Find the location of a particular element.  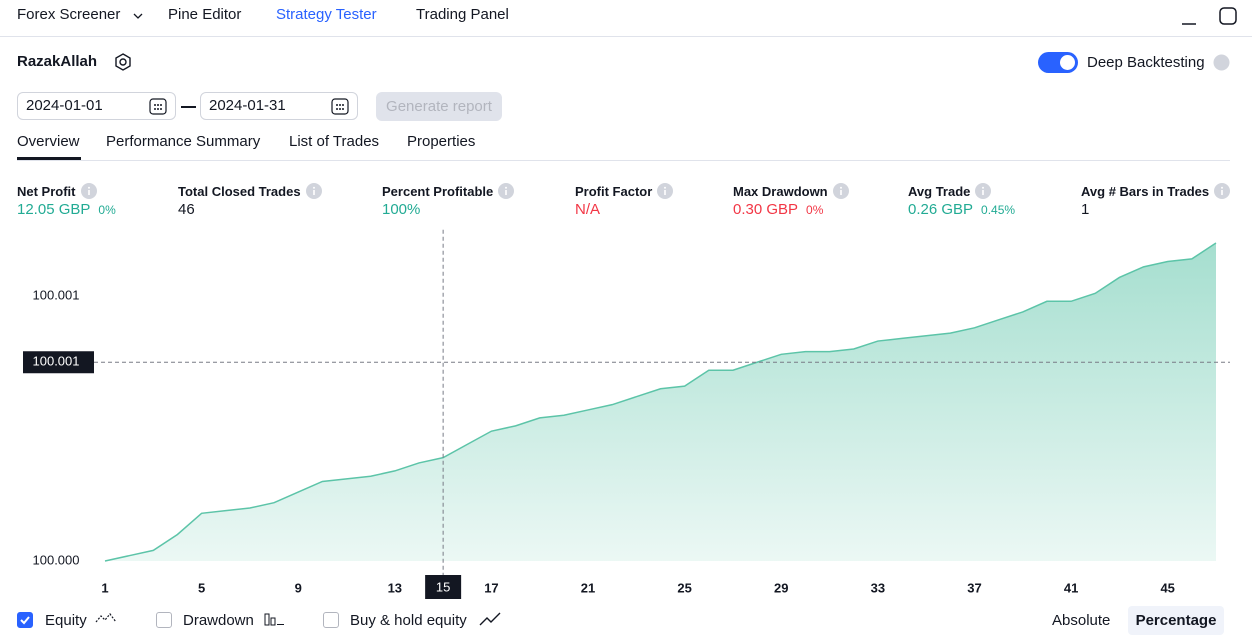

x-tick-label: 5 is located at coordinates (201, 587).